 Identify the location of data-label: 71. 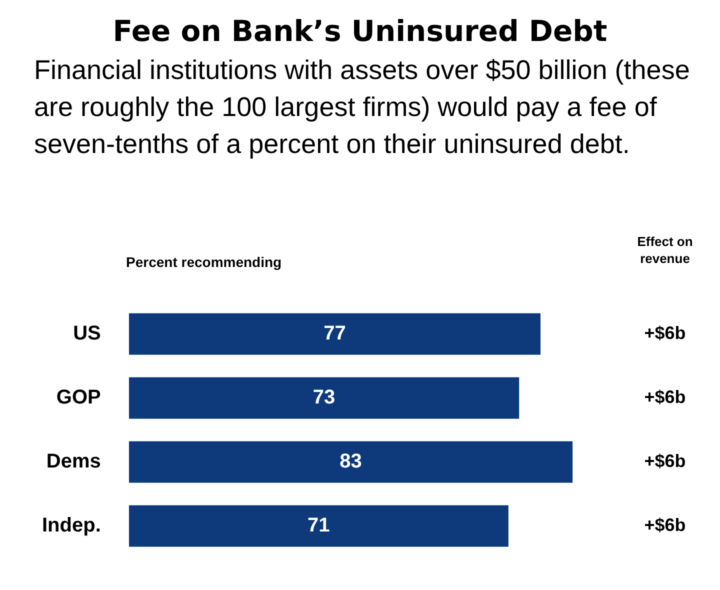
(319, 525).